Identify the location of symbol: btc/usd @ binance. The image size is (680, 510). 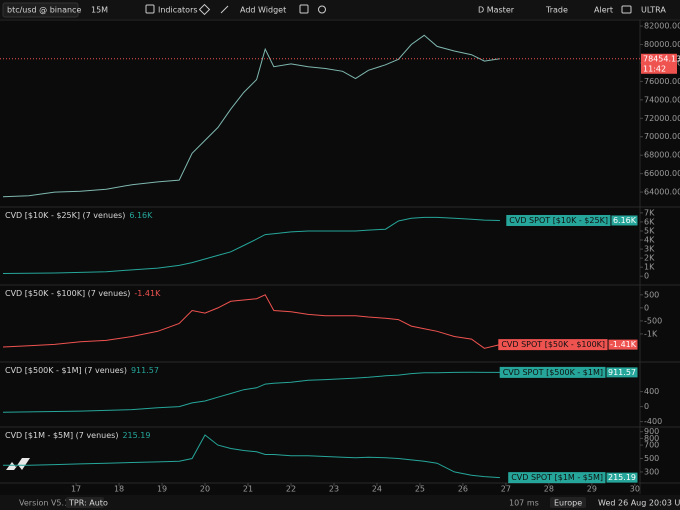
(44, 10).